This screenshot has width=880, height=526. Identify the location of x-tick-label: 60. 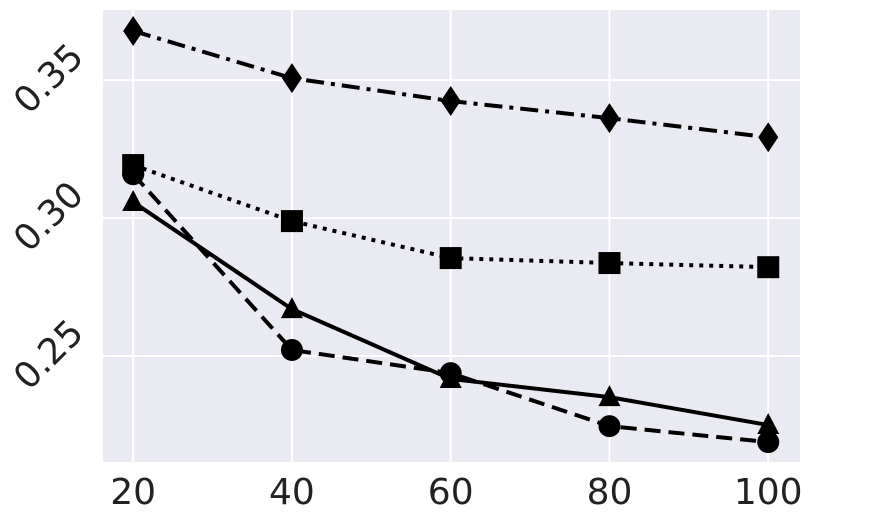
(451, 492).